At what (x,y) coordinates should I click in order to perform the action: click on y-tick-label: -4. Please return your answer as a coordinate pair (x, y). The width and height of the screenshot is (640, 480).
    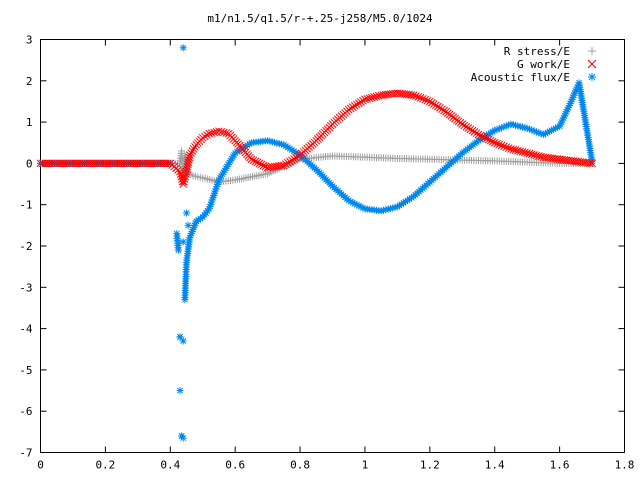
    Looking at the image, I should click on (26, 329).